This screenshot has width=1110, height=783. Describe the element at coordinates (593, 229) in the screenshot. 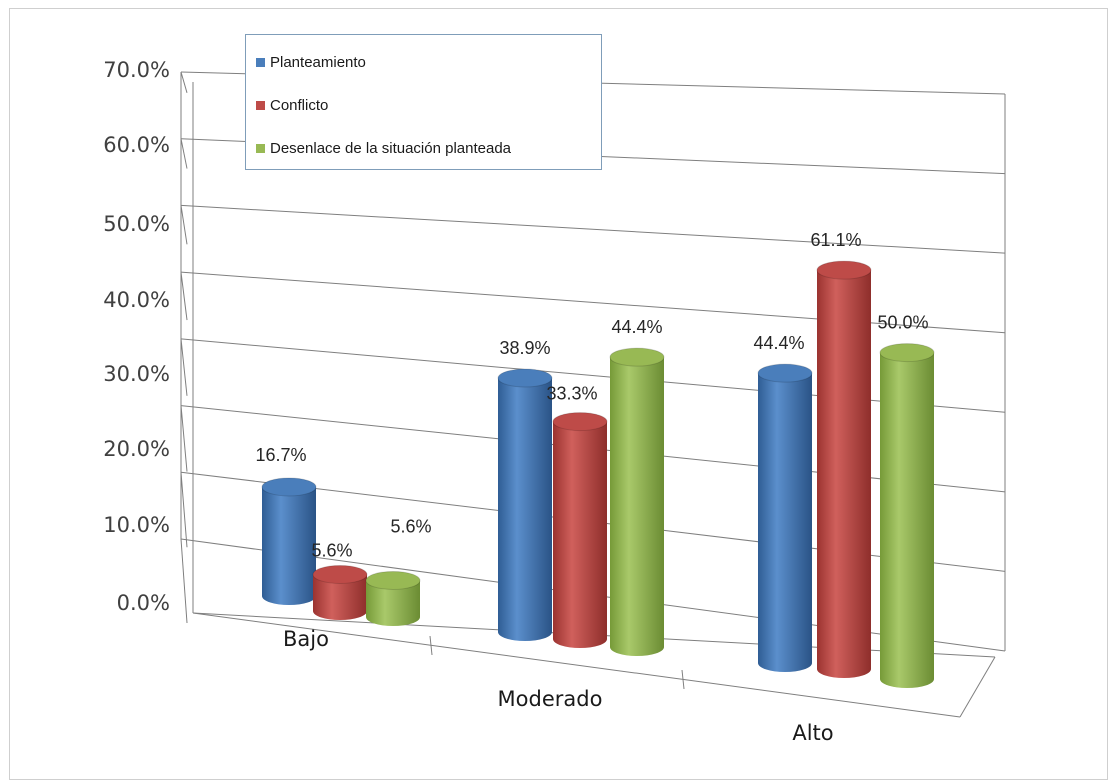

I see `gridline` at that location.